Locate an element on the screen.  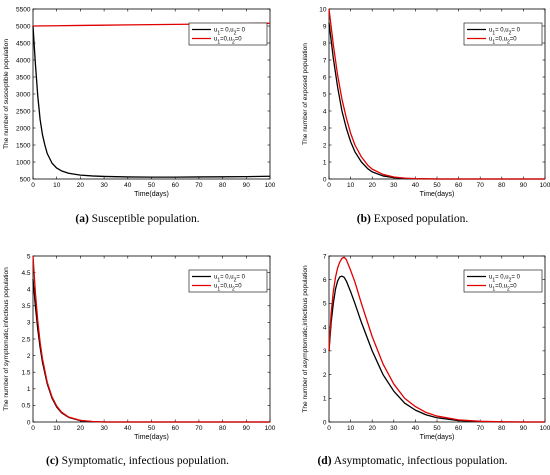
y-tick-label: 2000 is located at coordinates (23, 128).